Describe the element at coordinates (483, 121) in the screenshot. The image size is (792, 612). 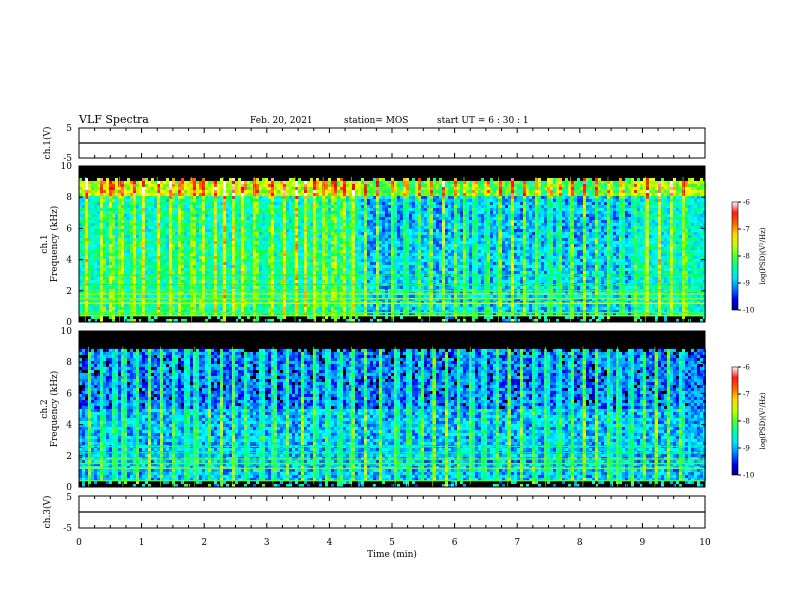
I see `start-time-label: start UT = 6 : 30 : 1` at that location.